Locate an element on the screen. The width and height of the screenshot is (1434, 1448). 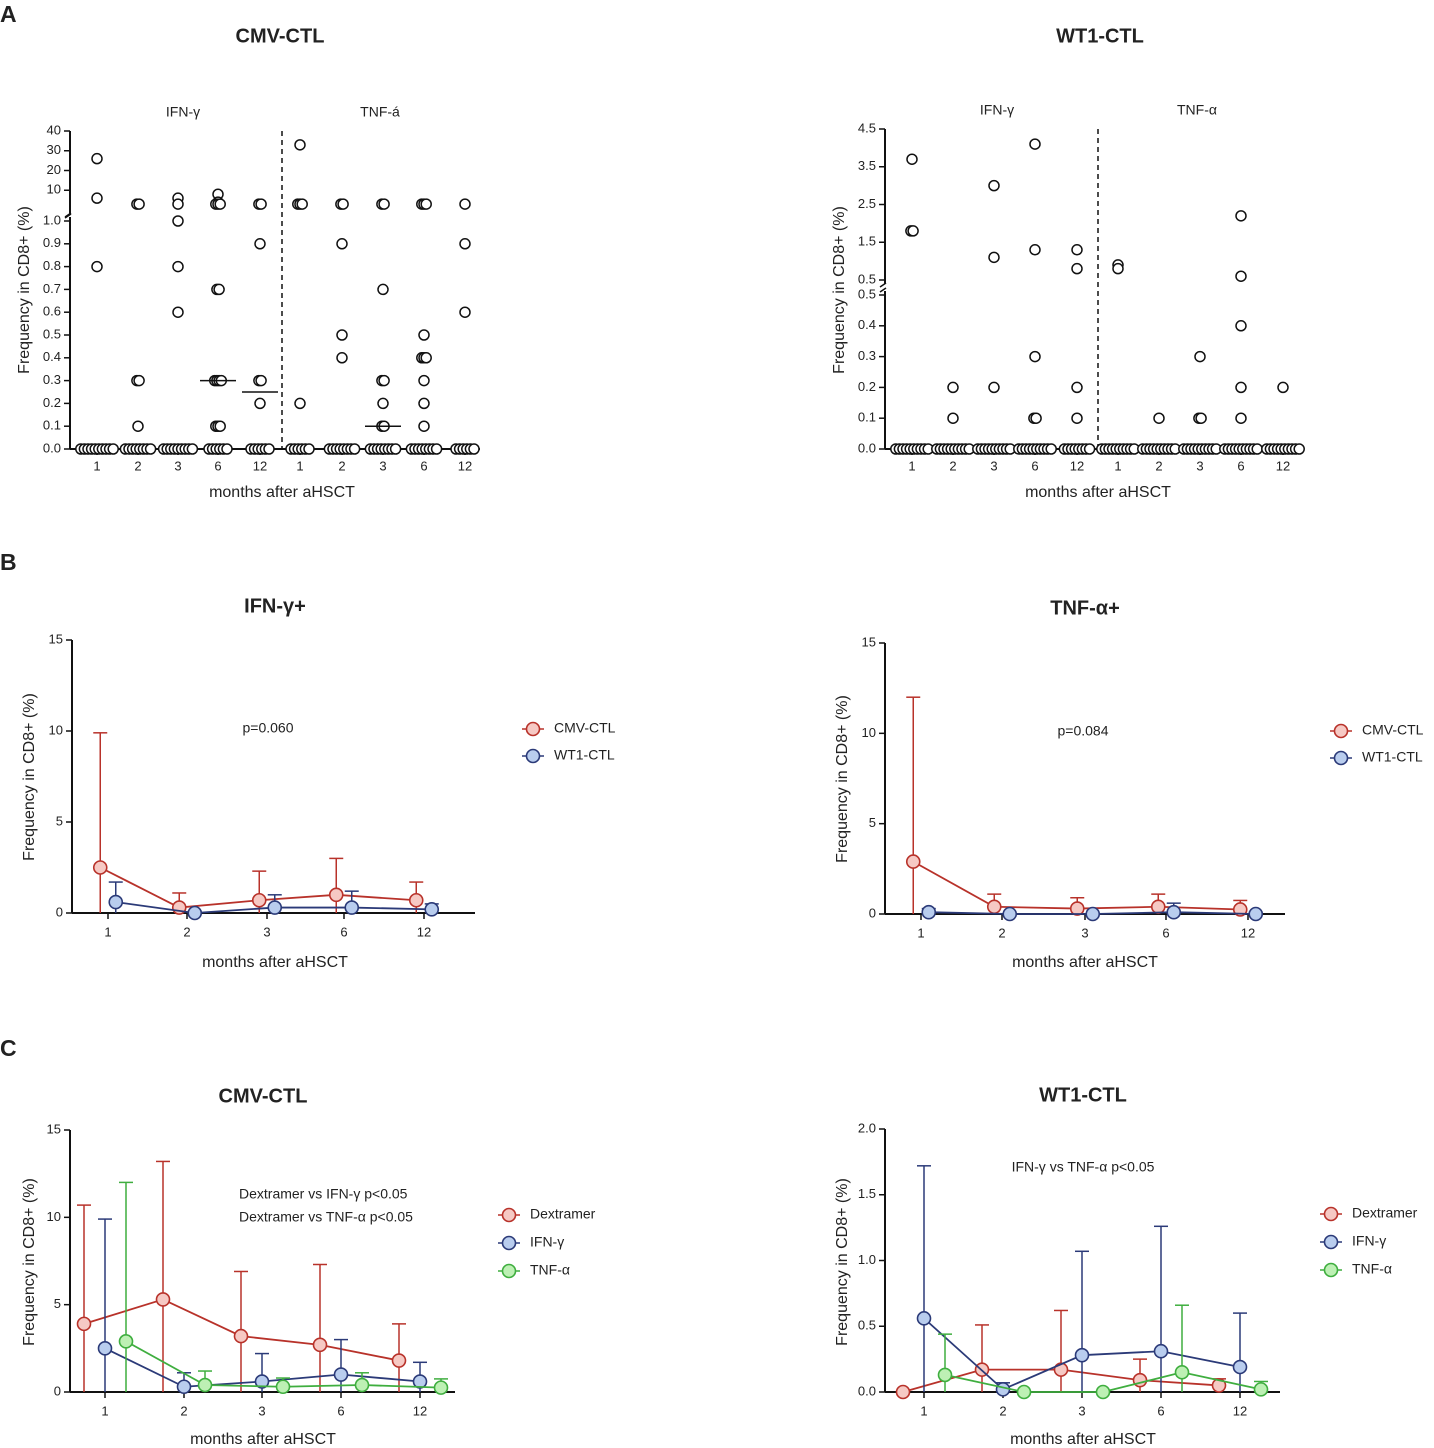
y-tick-label: 40 is located at coordinates (54, 129).